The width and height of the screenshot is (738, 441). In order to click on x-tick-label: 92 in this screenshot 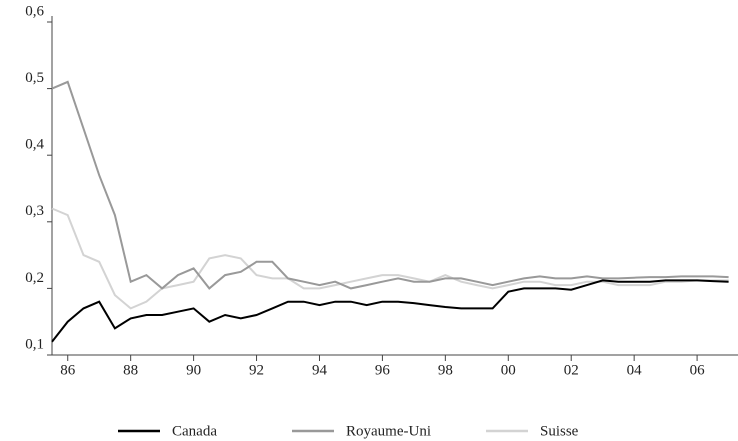, I will do `click(256, 370)`.